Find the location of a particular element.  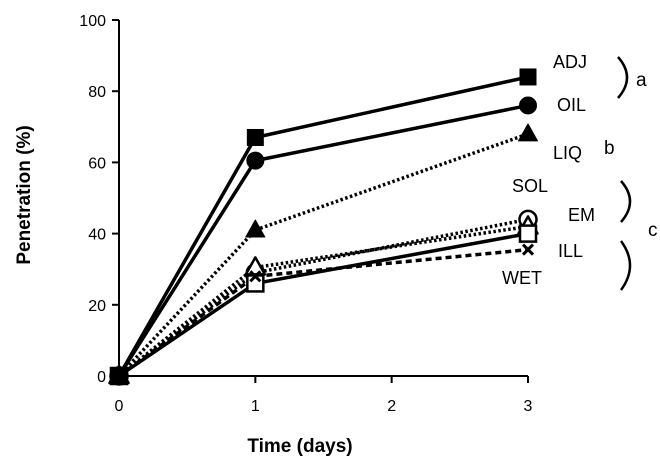

series-label-ill: ILL is located at coordinates (570, 251).